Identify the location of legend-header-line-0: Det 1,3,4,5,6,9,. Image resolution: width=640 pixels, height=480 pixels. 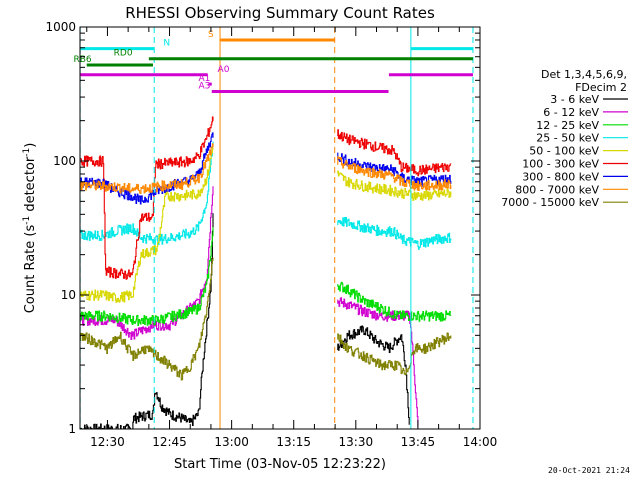
(584, 74).